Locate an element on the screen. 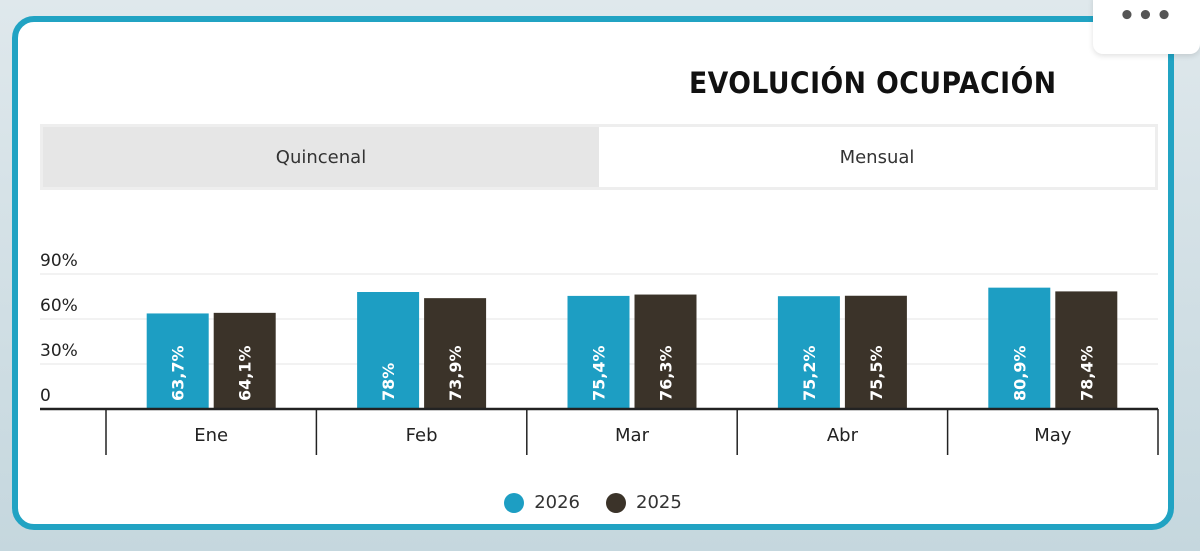 The image size is (1200, 551). bar-2025-ene is located at coordinates (244, 360).